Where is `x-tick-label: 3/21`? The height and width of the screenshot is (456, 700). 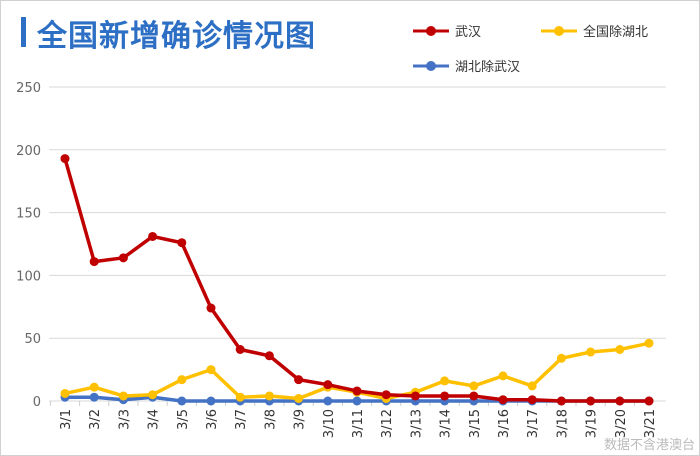 x-tick-label: 3/21 is located at coordinates (650, 423).